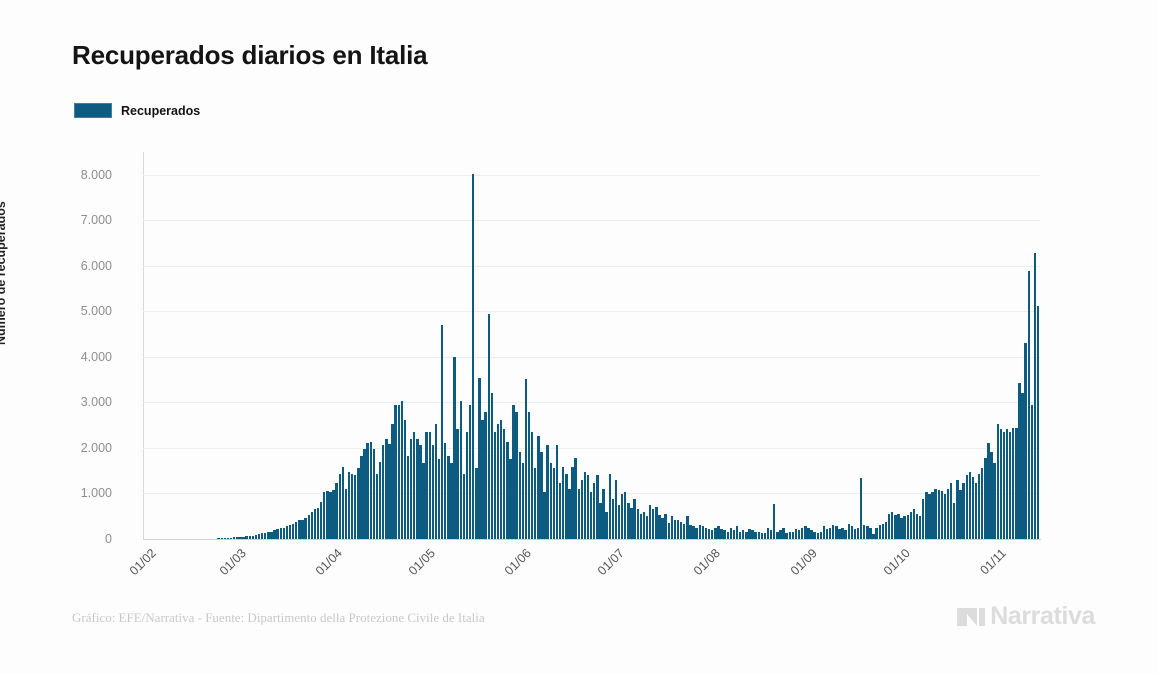 The height and width of the screenshot is (674, 1157). I want to click on y-axis-tick-label: 1.000, so click(96, 493).